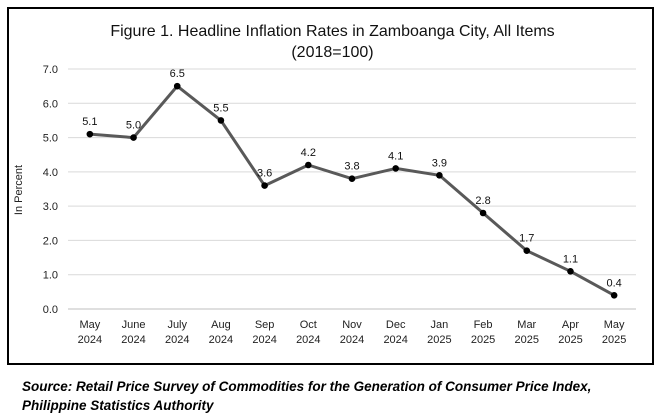 Image resolution: width=670 pixels, height=418 pixels. I want to click on x-tick-label: Jan, so click(440, 325).